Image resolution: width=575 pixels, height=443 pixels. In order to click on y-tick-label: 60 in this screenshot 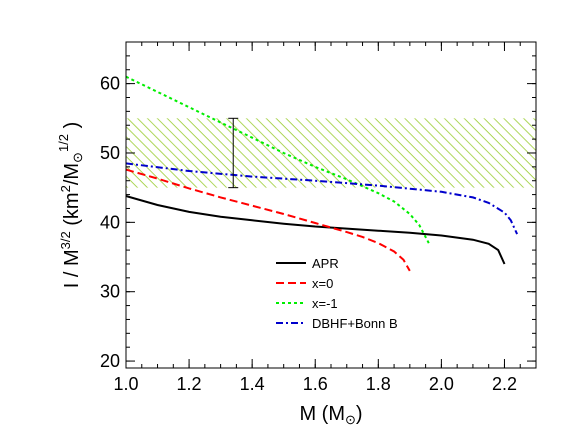, I will do `click(110, 84)`.